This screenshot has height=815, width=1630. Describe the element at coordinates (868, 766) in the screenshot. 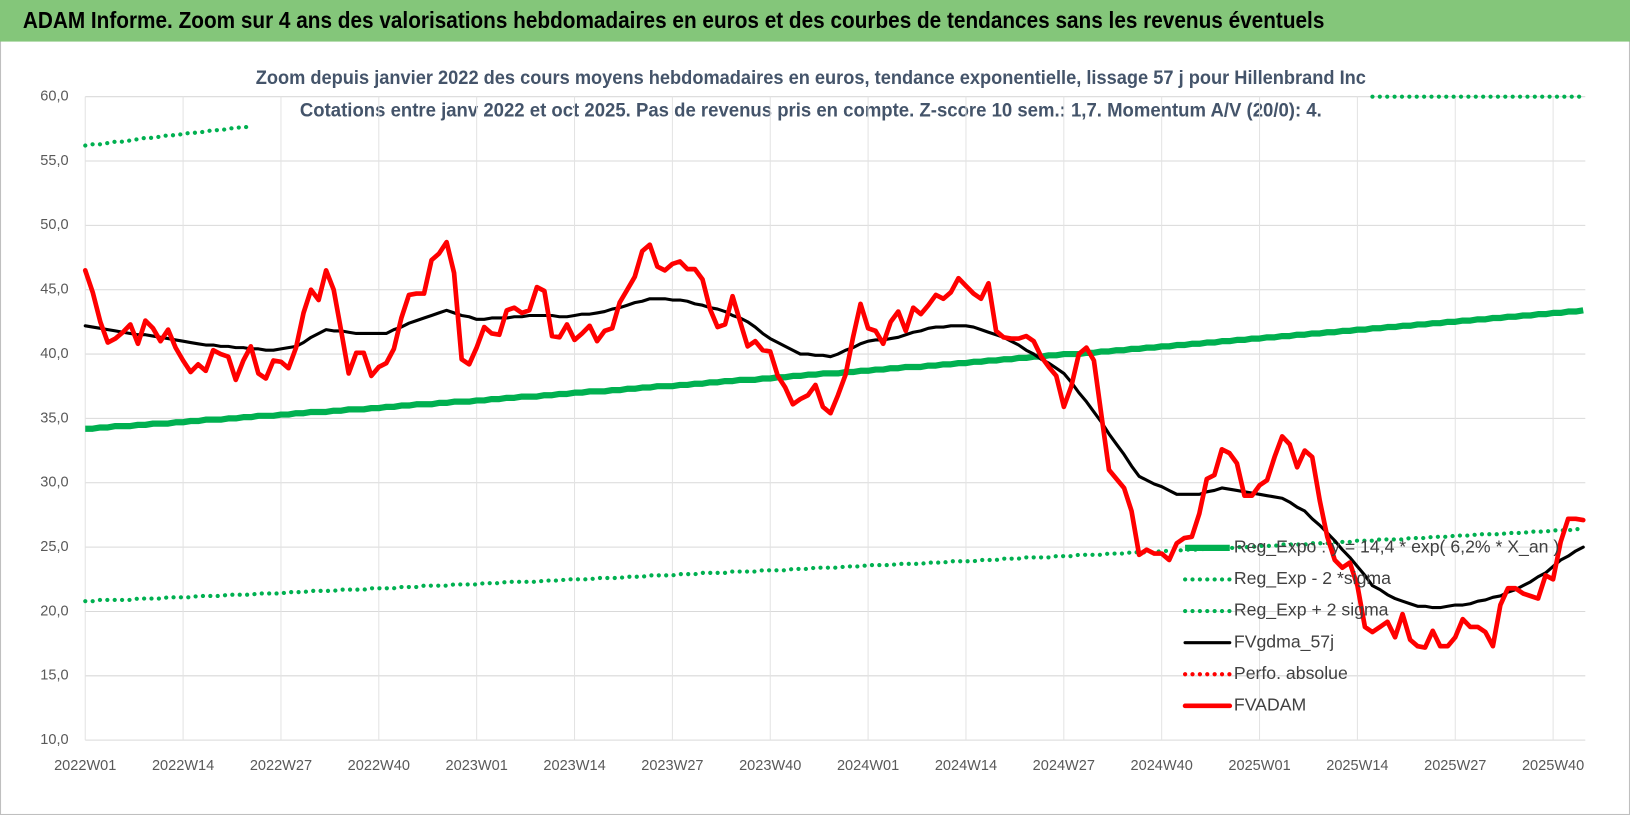

I see `x-tick-label: 2024W01` at that location.